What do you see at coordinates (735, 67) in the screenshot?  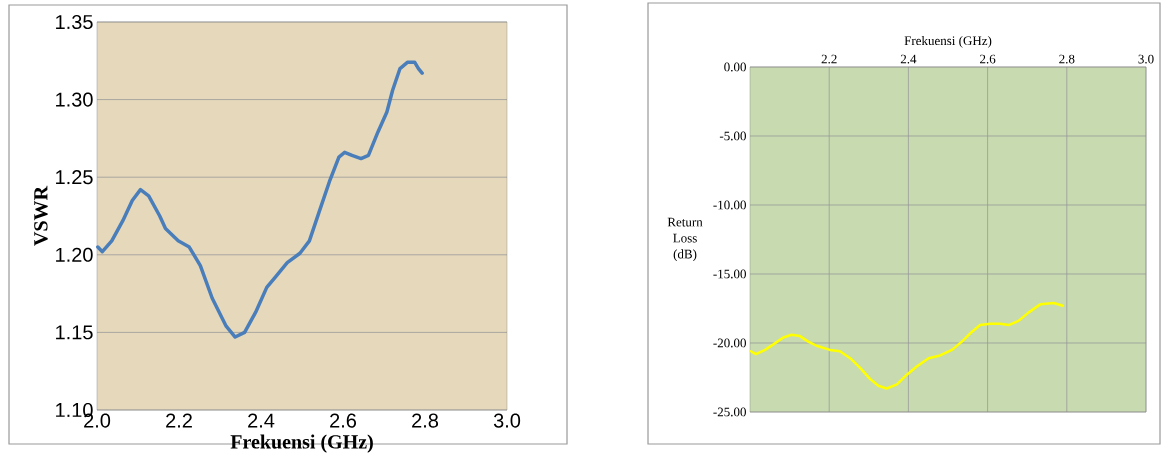 I see `y-tick-label: 0.00` at bounding box center [735, 67].